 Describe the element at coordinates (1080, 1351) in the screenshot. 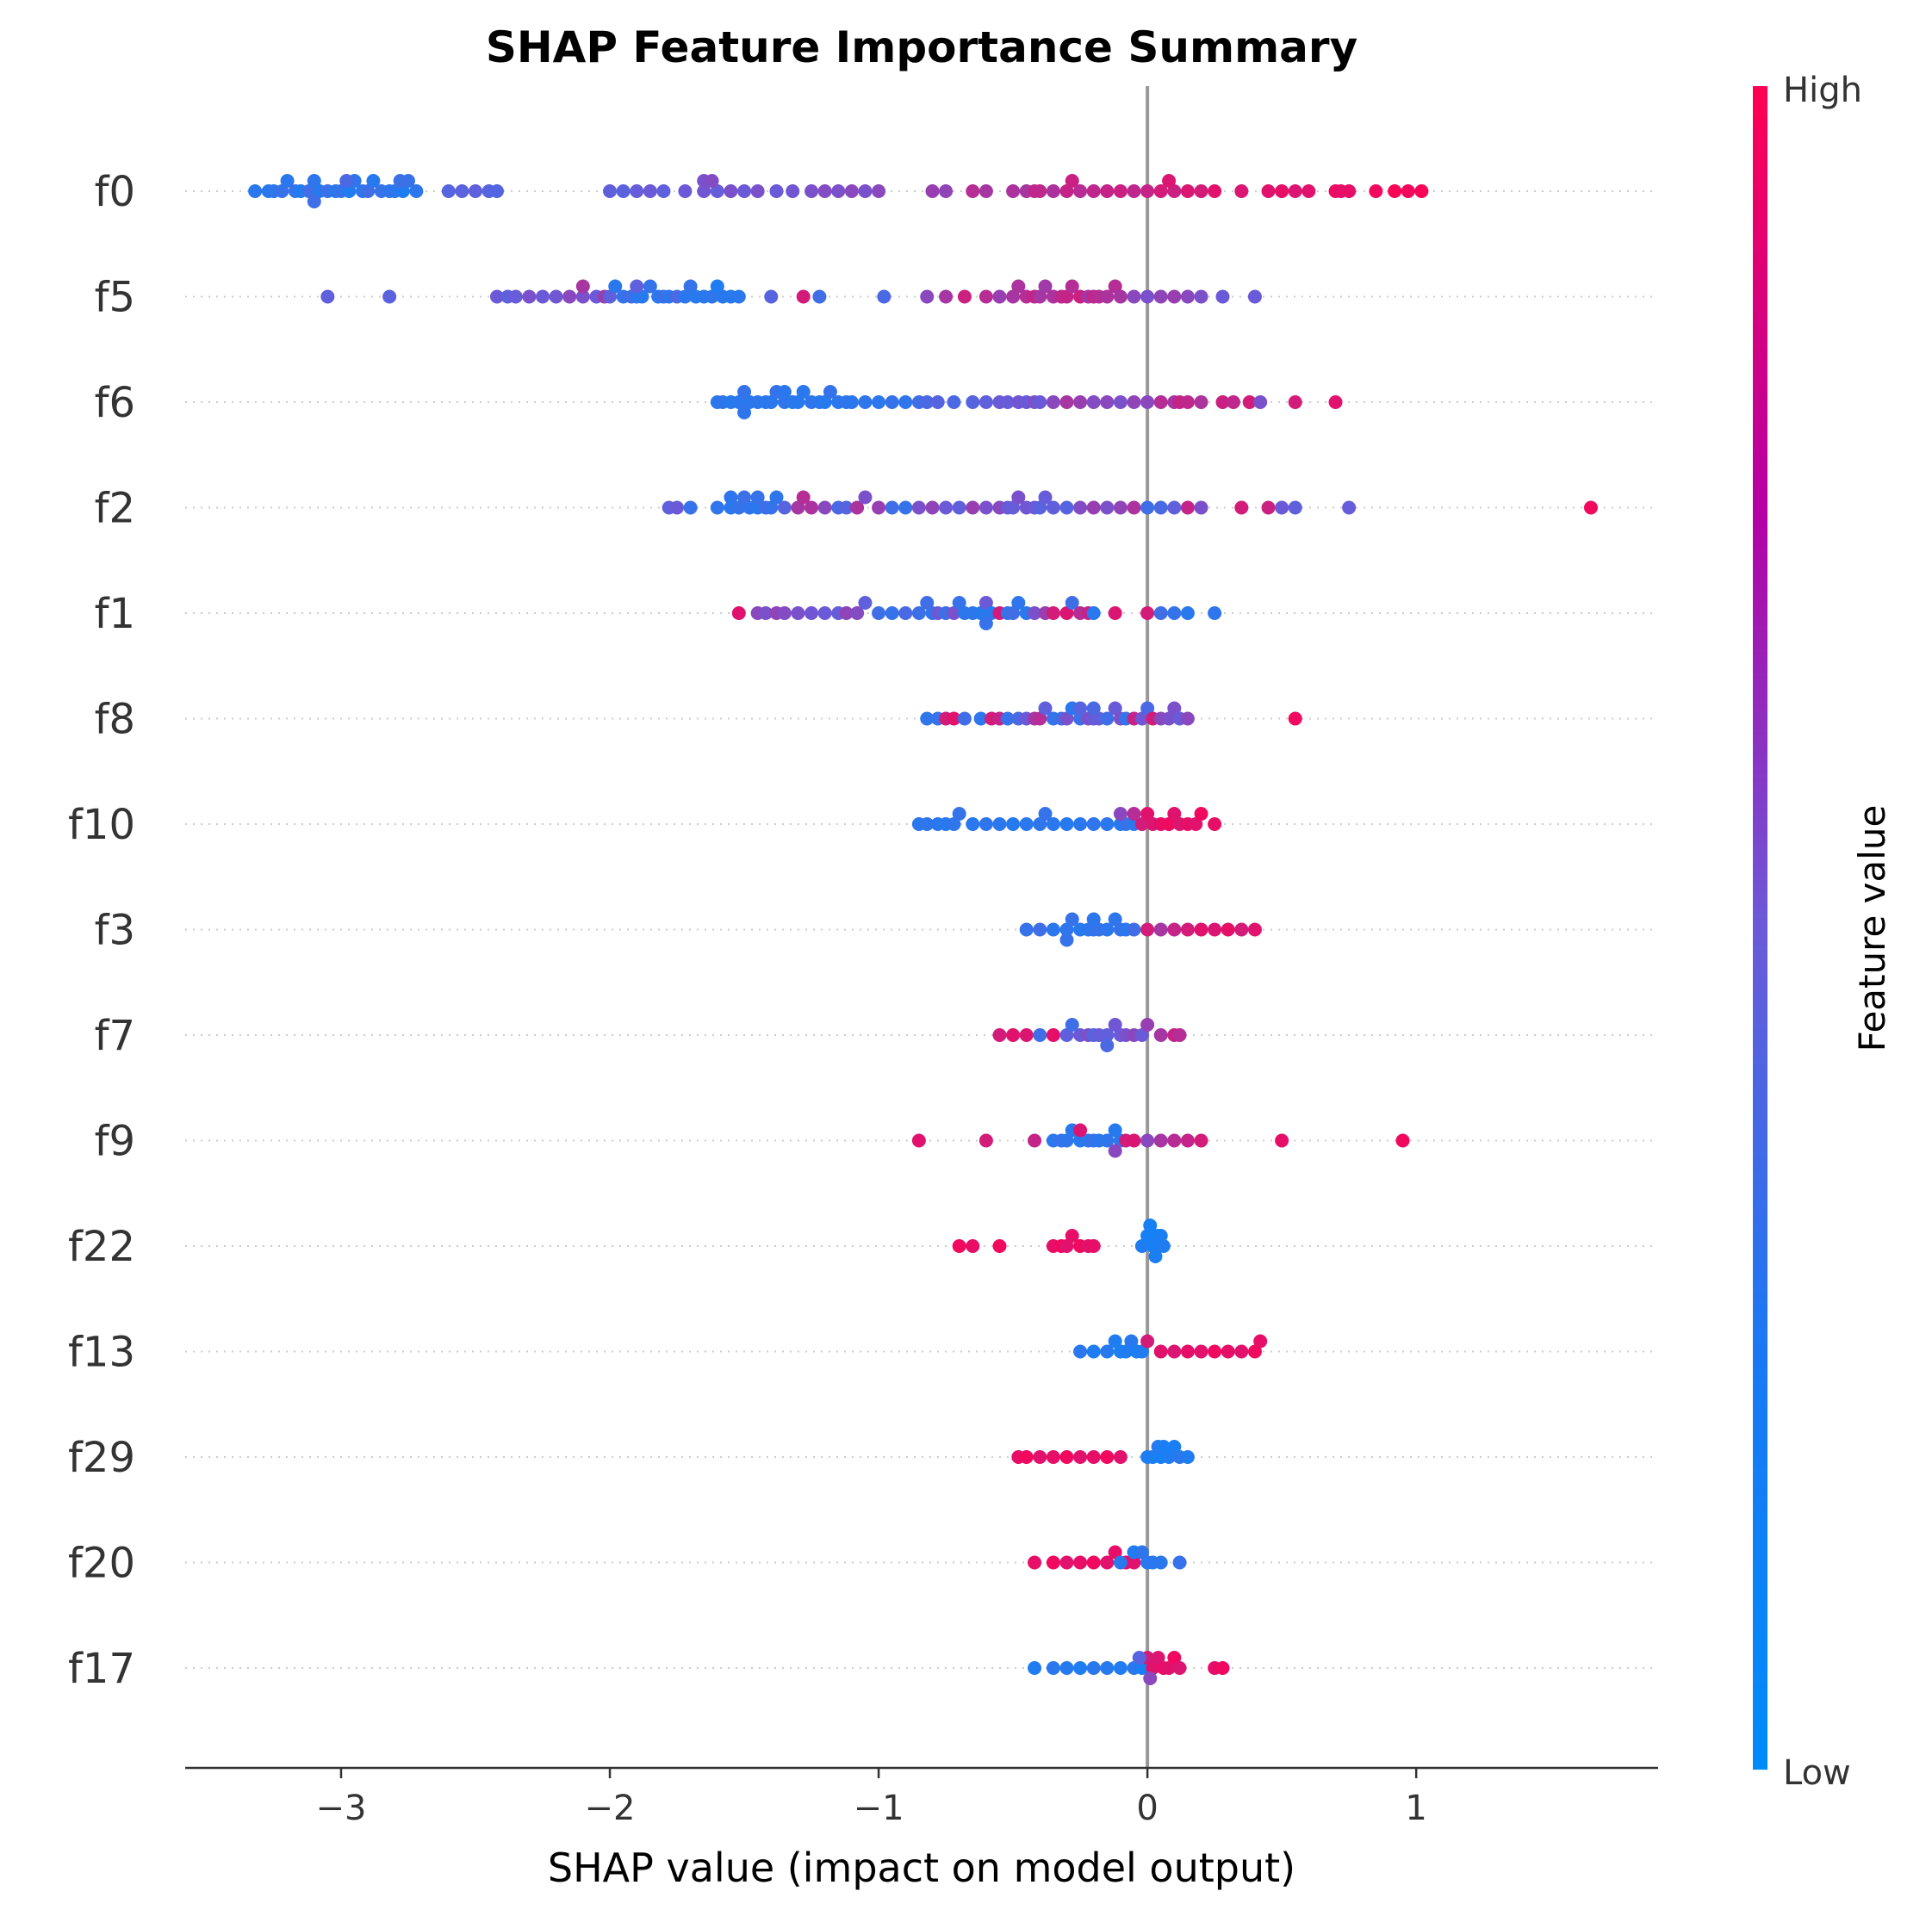

I see `data-point-f13` at that location.